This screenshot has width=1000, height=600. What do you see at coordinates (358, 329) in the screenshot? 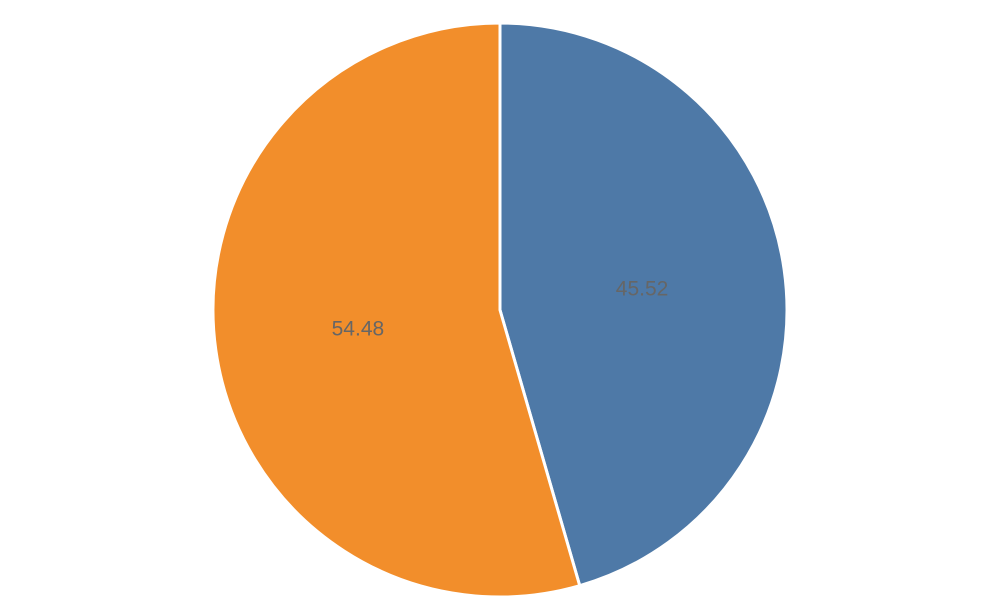
I see `data-label: 54.48` at bounding box center [358, 329].